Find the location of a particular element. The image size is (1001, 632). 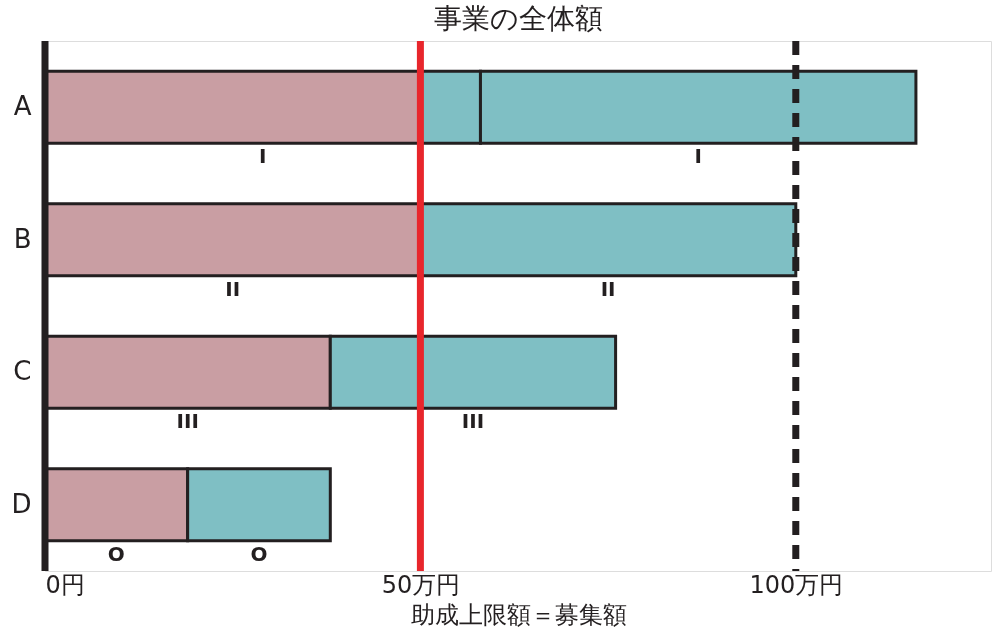

x-tick-label: 100万円 is located at coordinates (796, 584).